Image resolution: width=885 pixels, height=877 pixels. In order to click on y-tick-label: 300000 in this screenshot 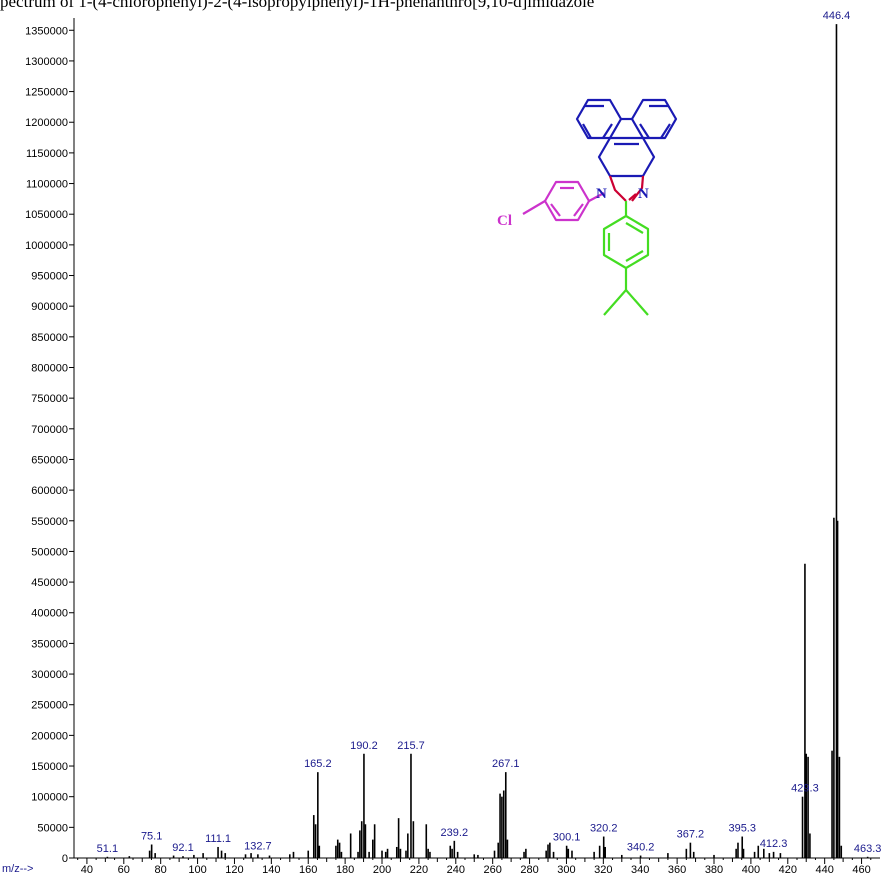, I will do `click(49, 675)`.